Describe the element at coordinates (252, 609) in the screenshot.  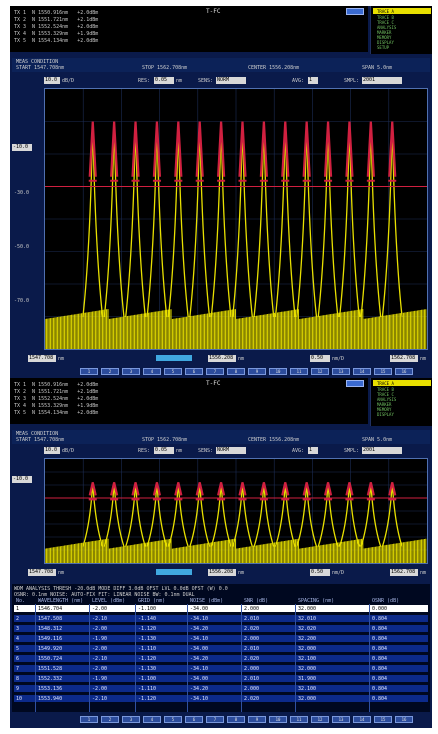
I see `table-cell: 2.000` at that location.